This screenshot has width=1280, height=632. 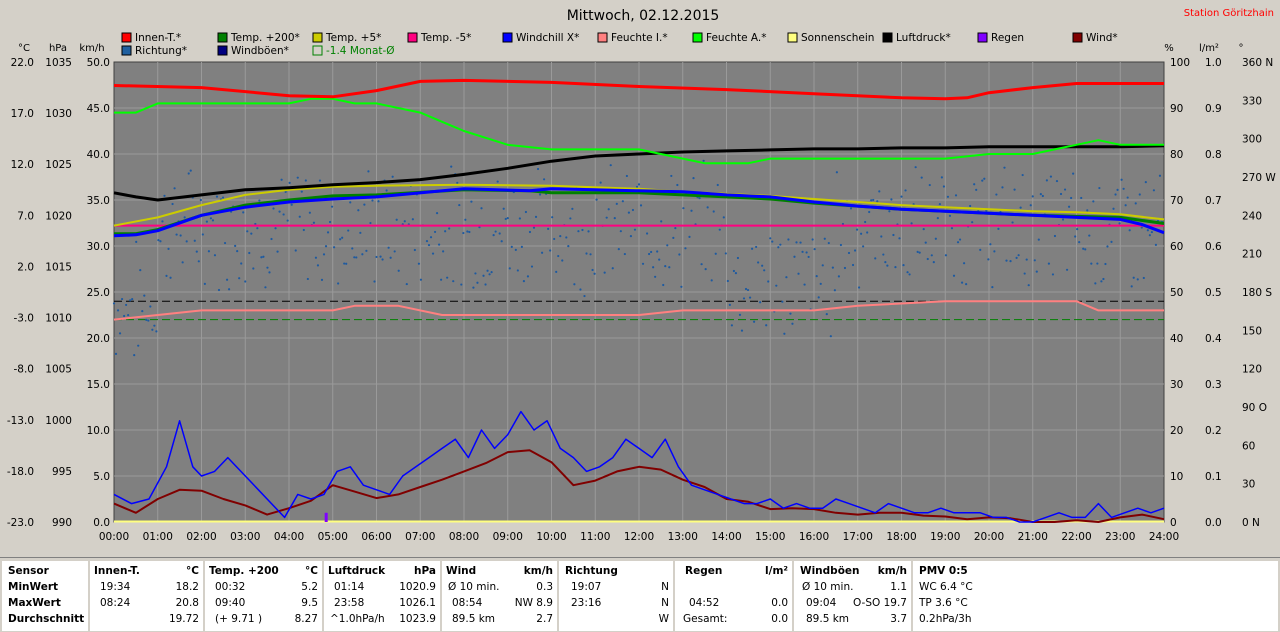 What do you see at coordinates (1213, 385) in the screenshot?
I see `rain-tick-label: 0.3` at bounding box center [1213, 385].